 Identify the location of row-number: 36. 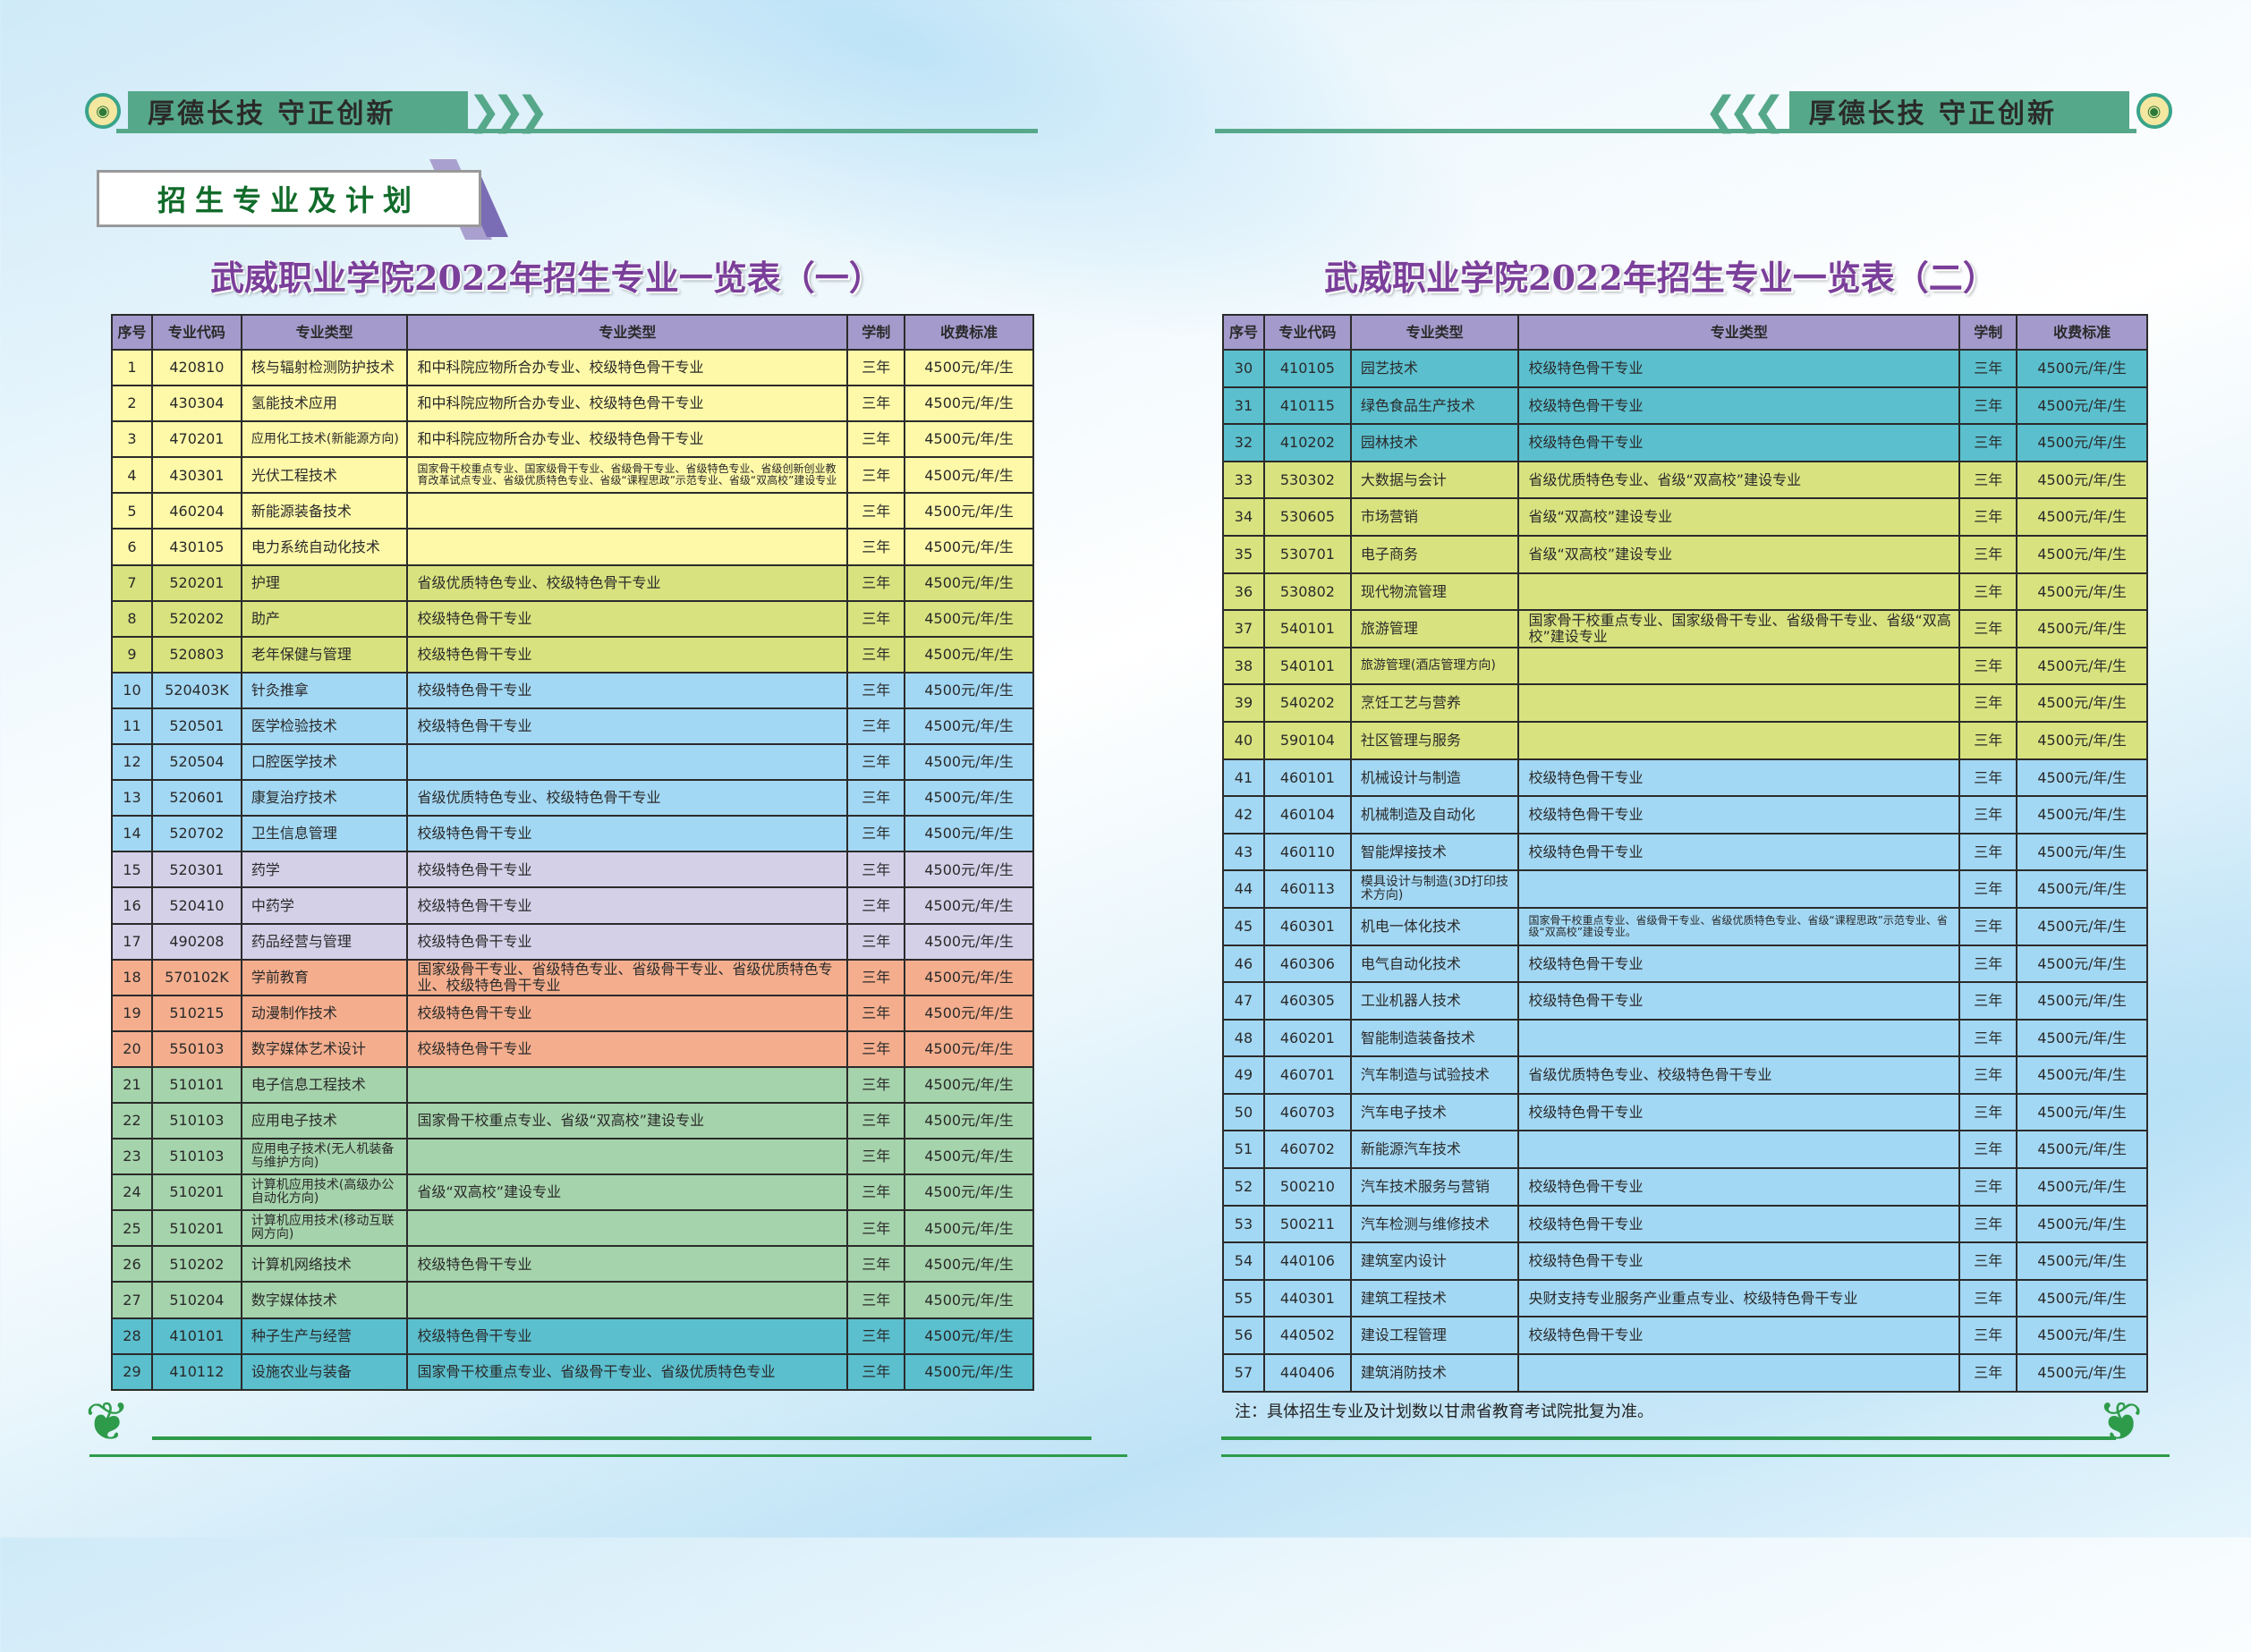
(1243, 592).